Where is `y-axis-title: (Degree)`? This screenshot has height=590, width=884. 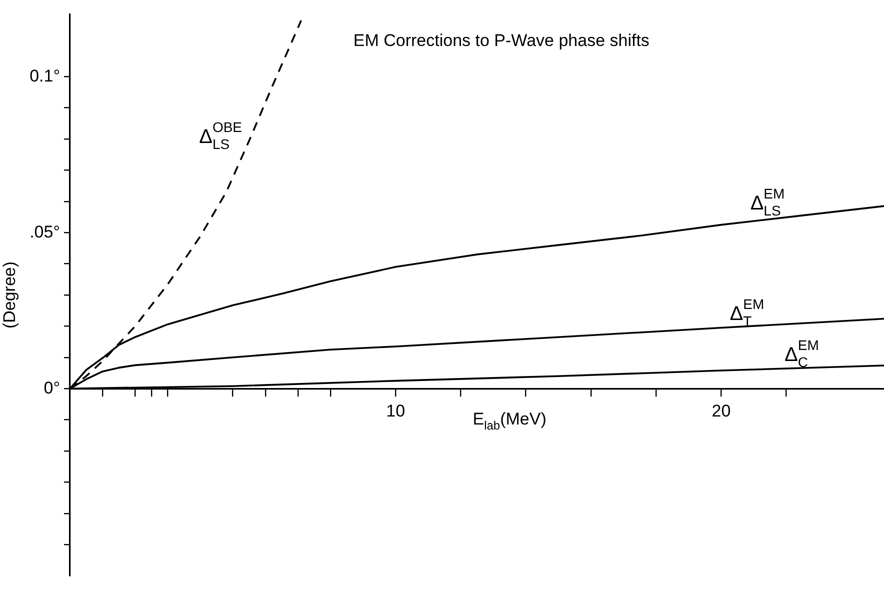
y-axis-title: (Degree) is located at coordinates (9, 295).